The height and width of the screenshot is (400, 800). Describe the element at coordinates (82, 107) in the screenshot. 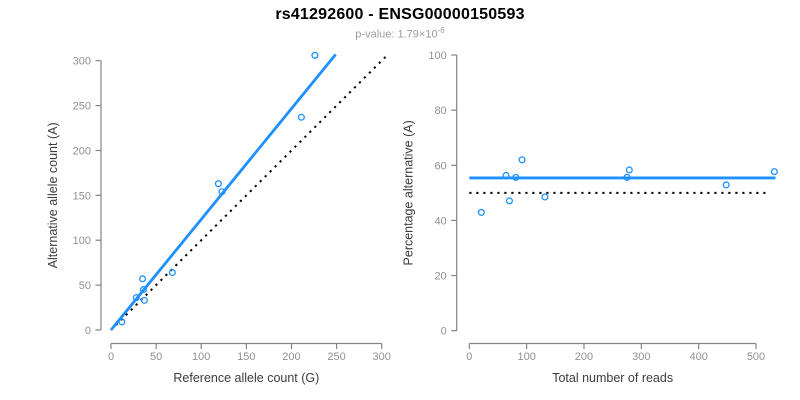

I see `y-tick-label: 250` at that location.